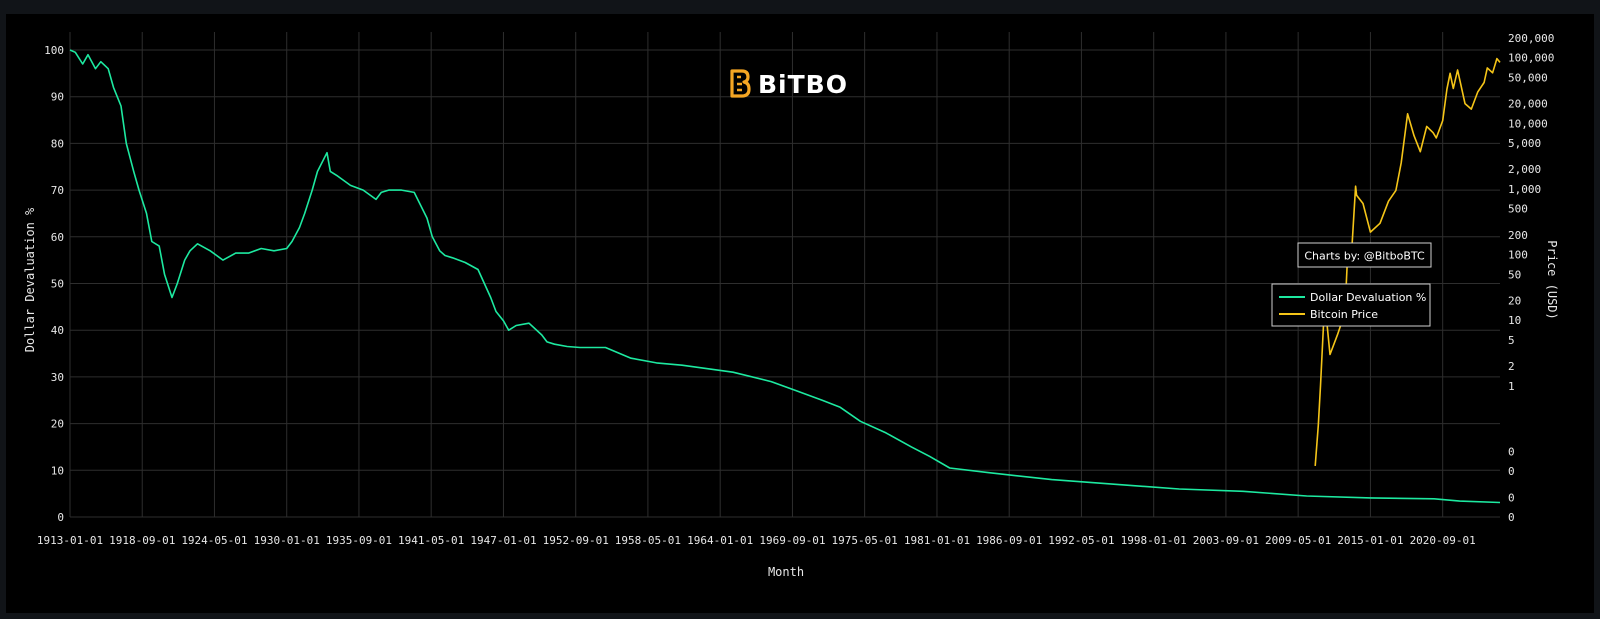 The image size is (1600, 619). Describe the element at coordinates (1511, 386) in the screenshot. I see `y2-tick-label: 1` at that location.